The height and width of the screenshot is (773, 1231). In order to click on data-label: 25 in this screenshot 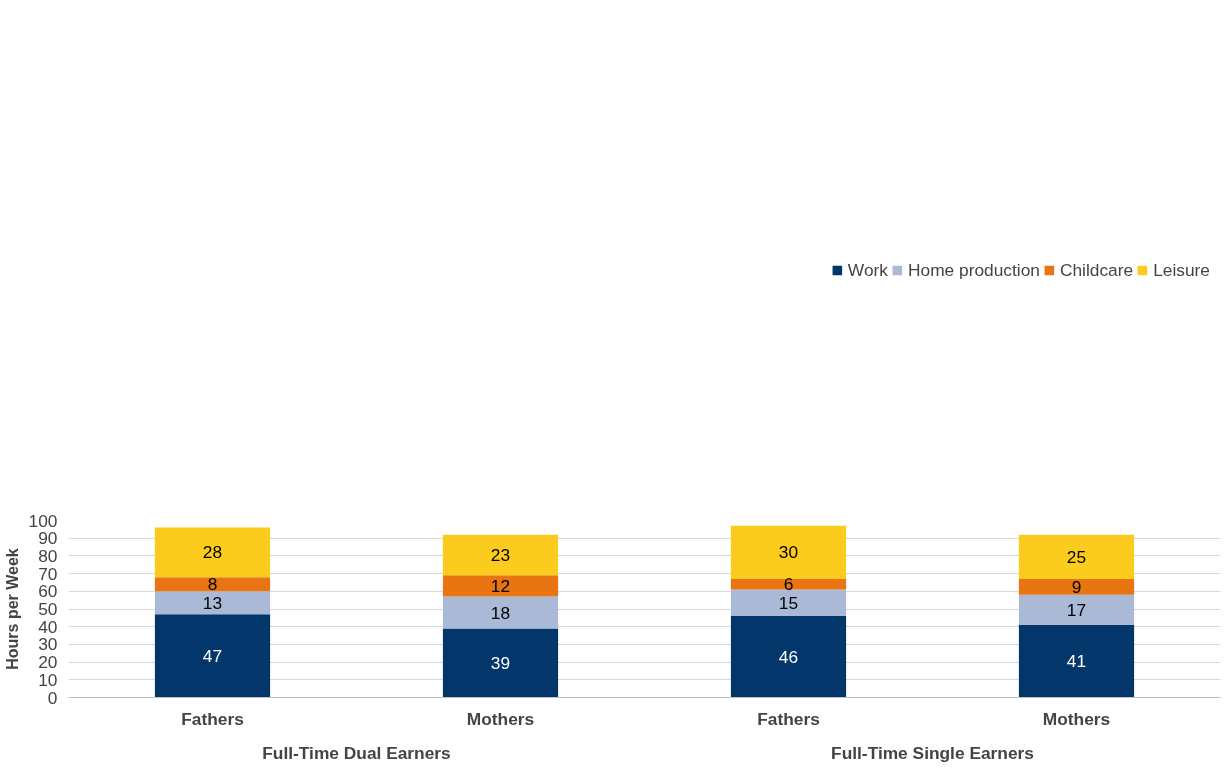, I will do `click(1076, 556)`.